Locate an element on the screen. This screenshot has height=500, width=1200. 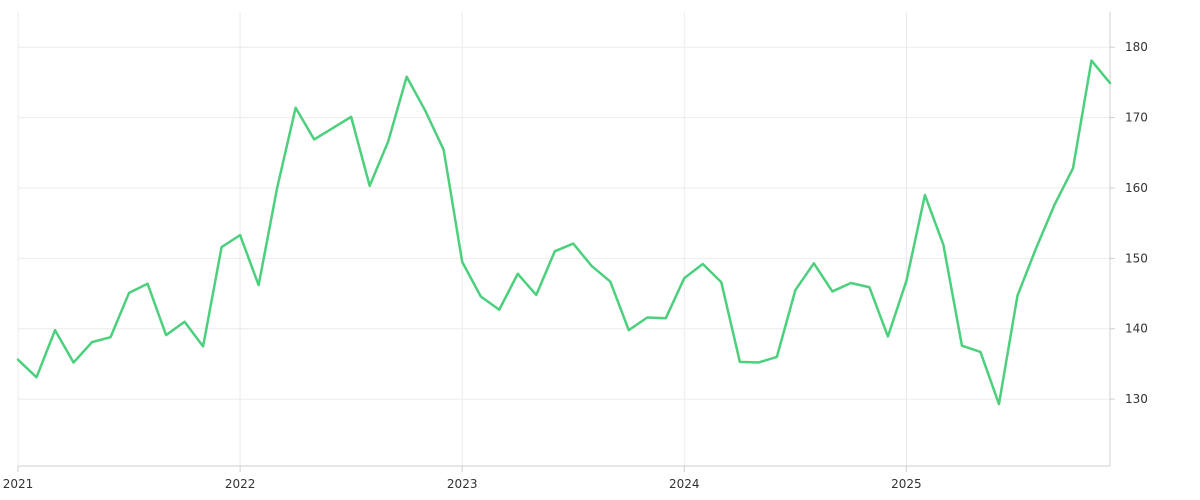
x-tick-label: 2024 is located at coordinates (684, 484).